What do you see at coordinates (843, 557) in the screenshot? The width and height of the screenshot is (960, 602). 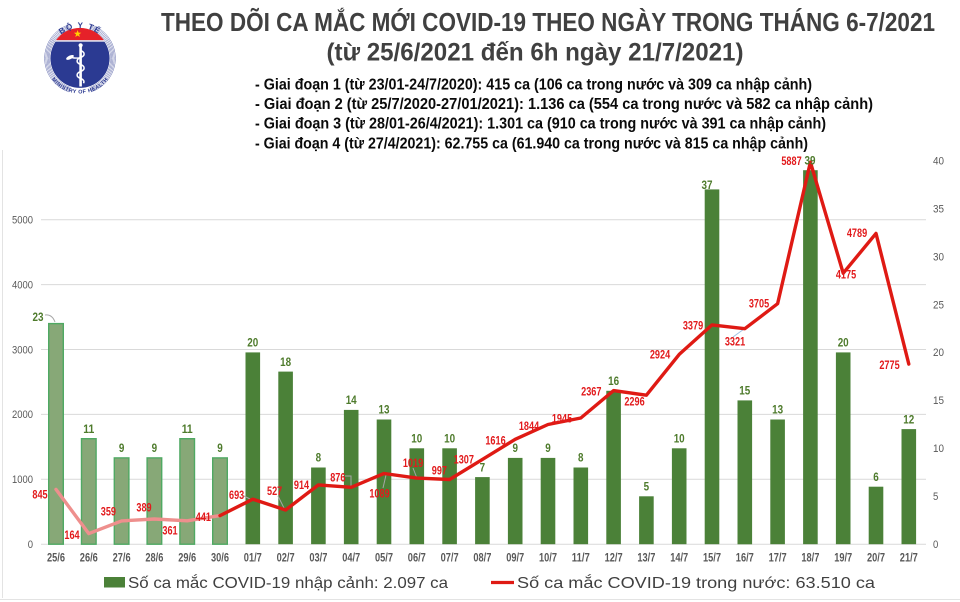 I see `svg-text: 19/7` at bounding box center [843, 557].